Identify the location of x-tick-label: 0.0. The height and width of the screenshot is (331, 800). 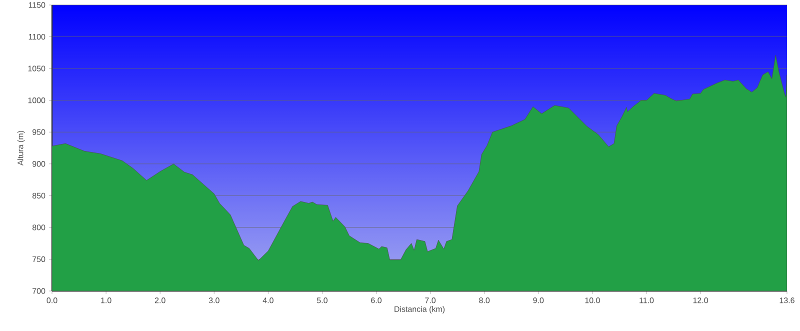
(52, 301).